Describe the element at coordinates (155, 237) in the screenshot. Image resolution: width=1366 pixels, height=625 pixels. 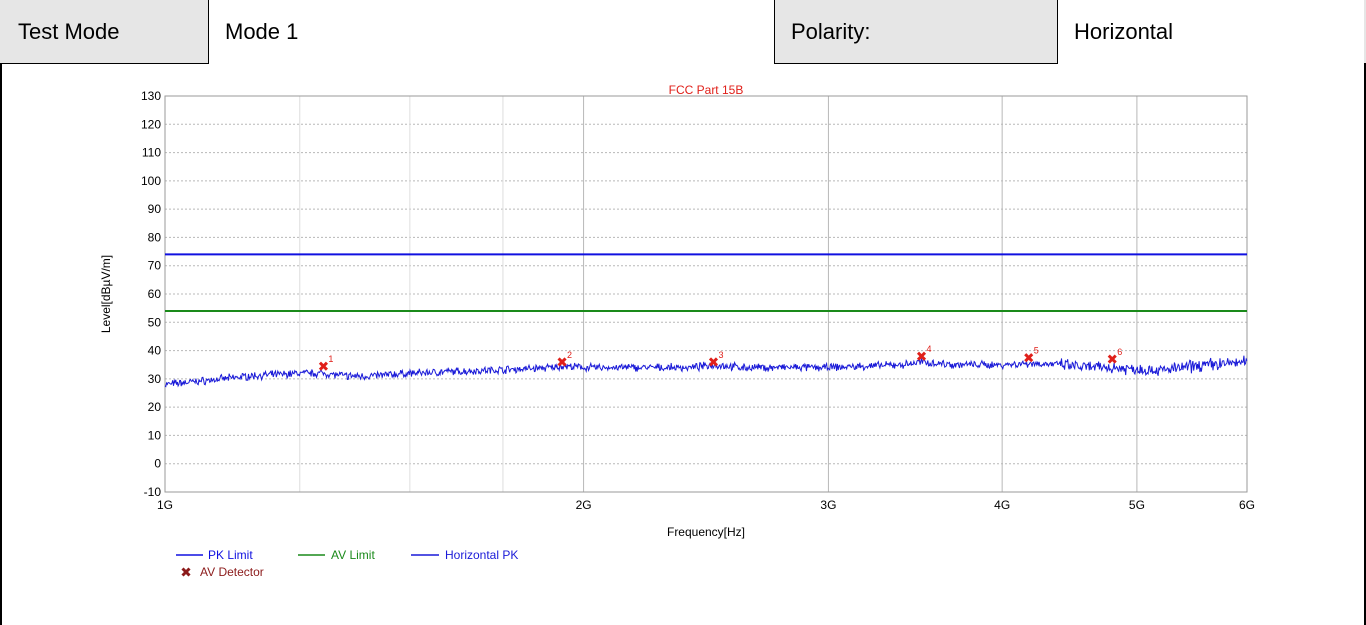
I see `y-tick-label: 80` at that location.